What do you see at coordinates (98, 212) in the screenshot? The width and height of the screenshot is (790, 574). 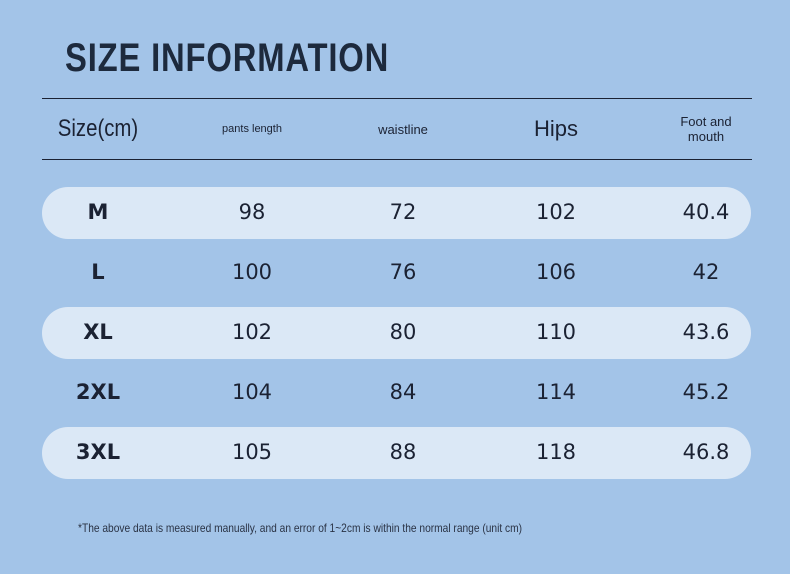 I see `table-cell: M` at bounding box center [98, 212].